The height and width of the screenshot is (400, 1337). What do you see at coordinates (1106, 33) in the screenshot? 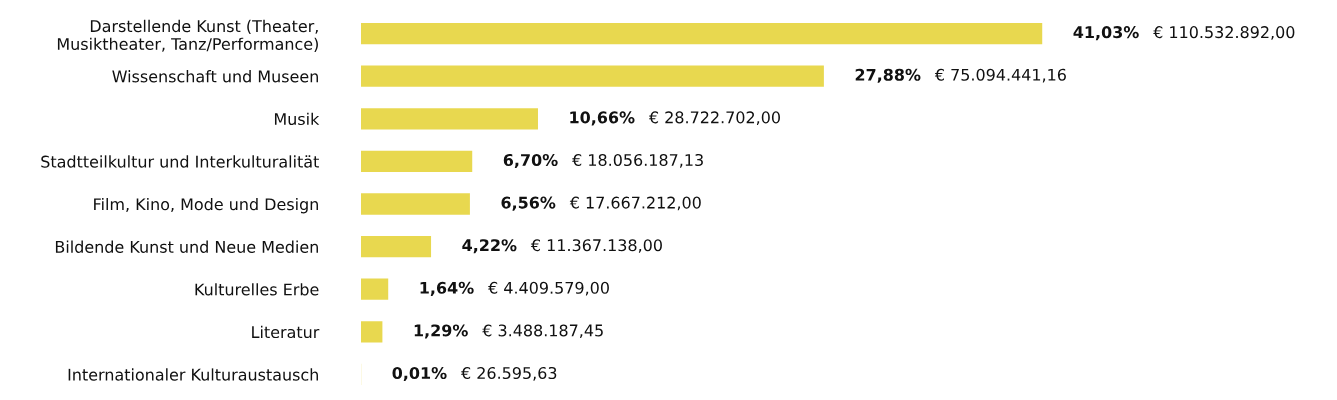
I see `data-label: 41,03%` at bounding box center [1106, 33].